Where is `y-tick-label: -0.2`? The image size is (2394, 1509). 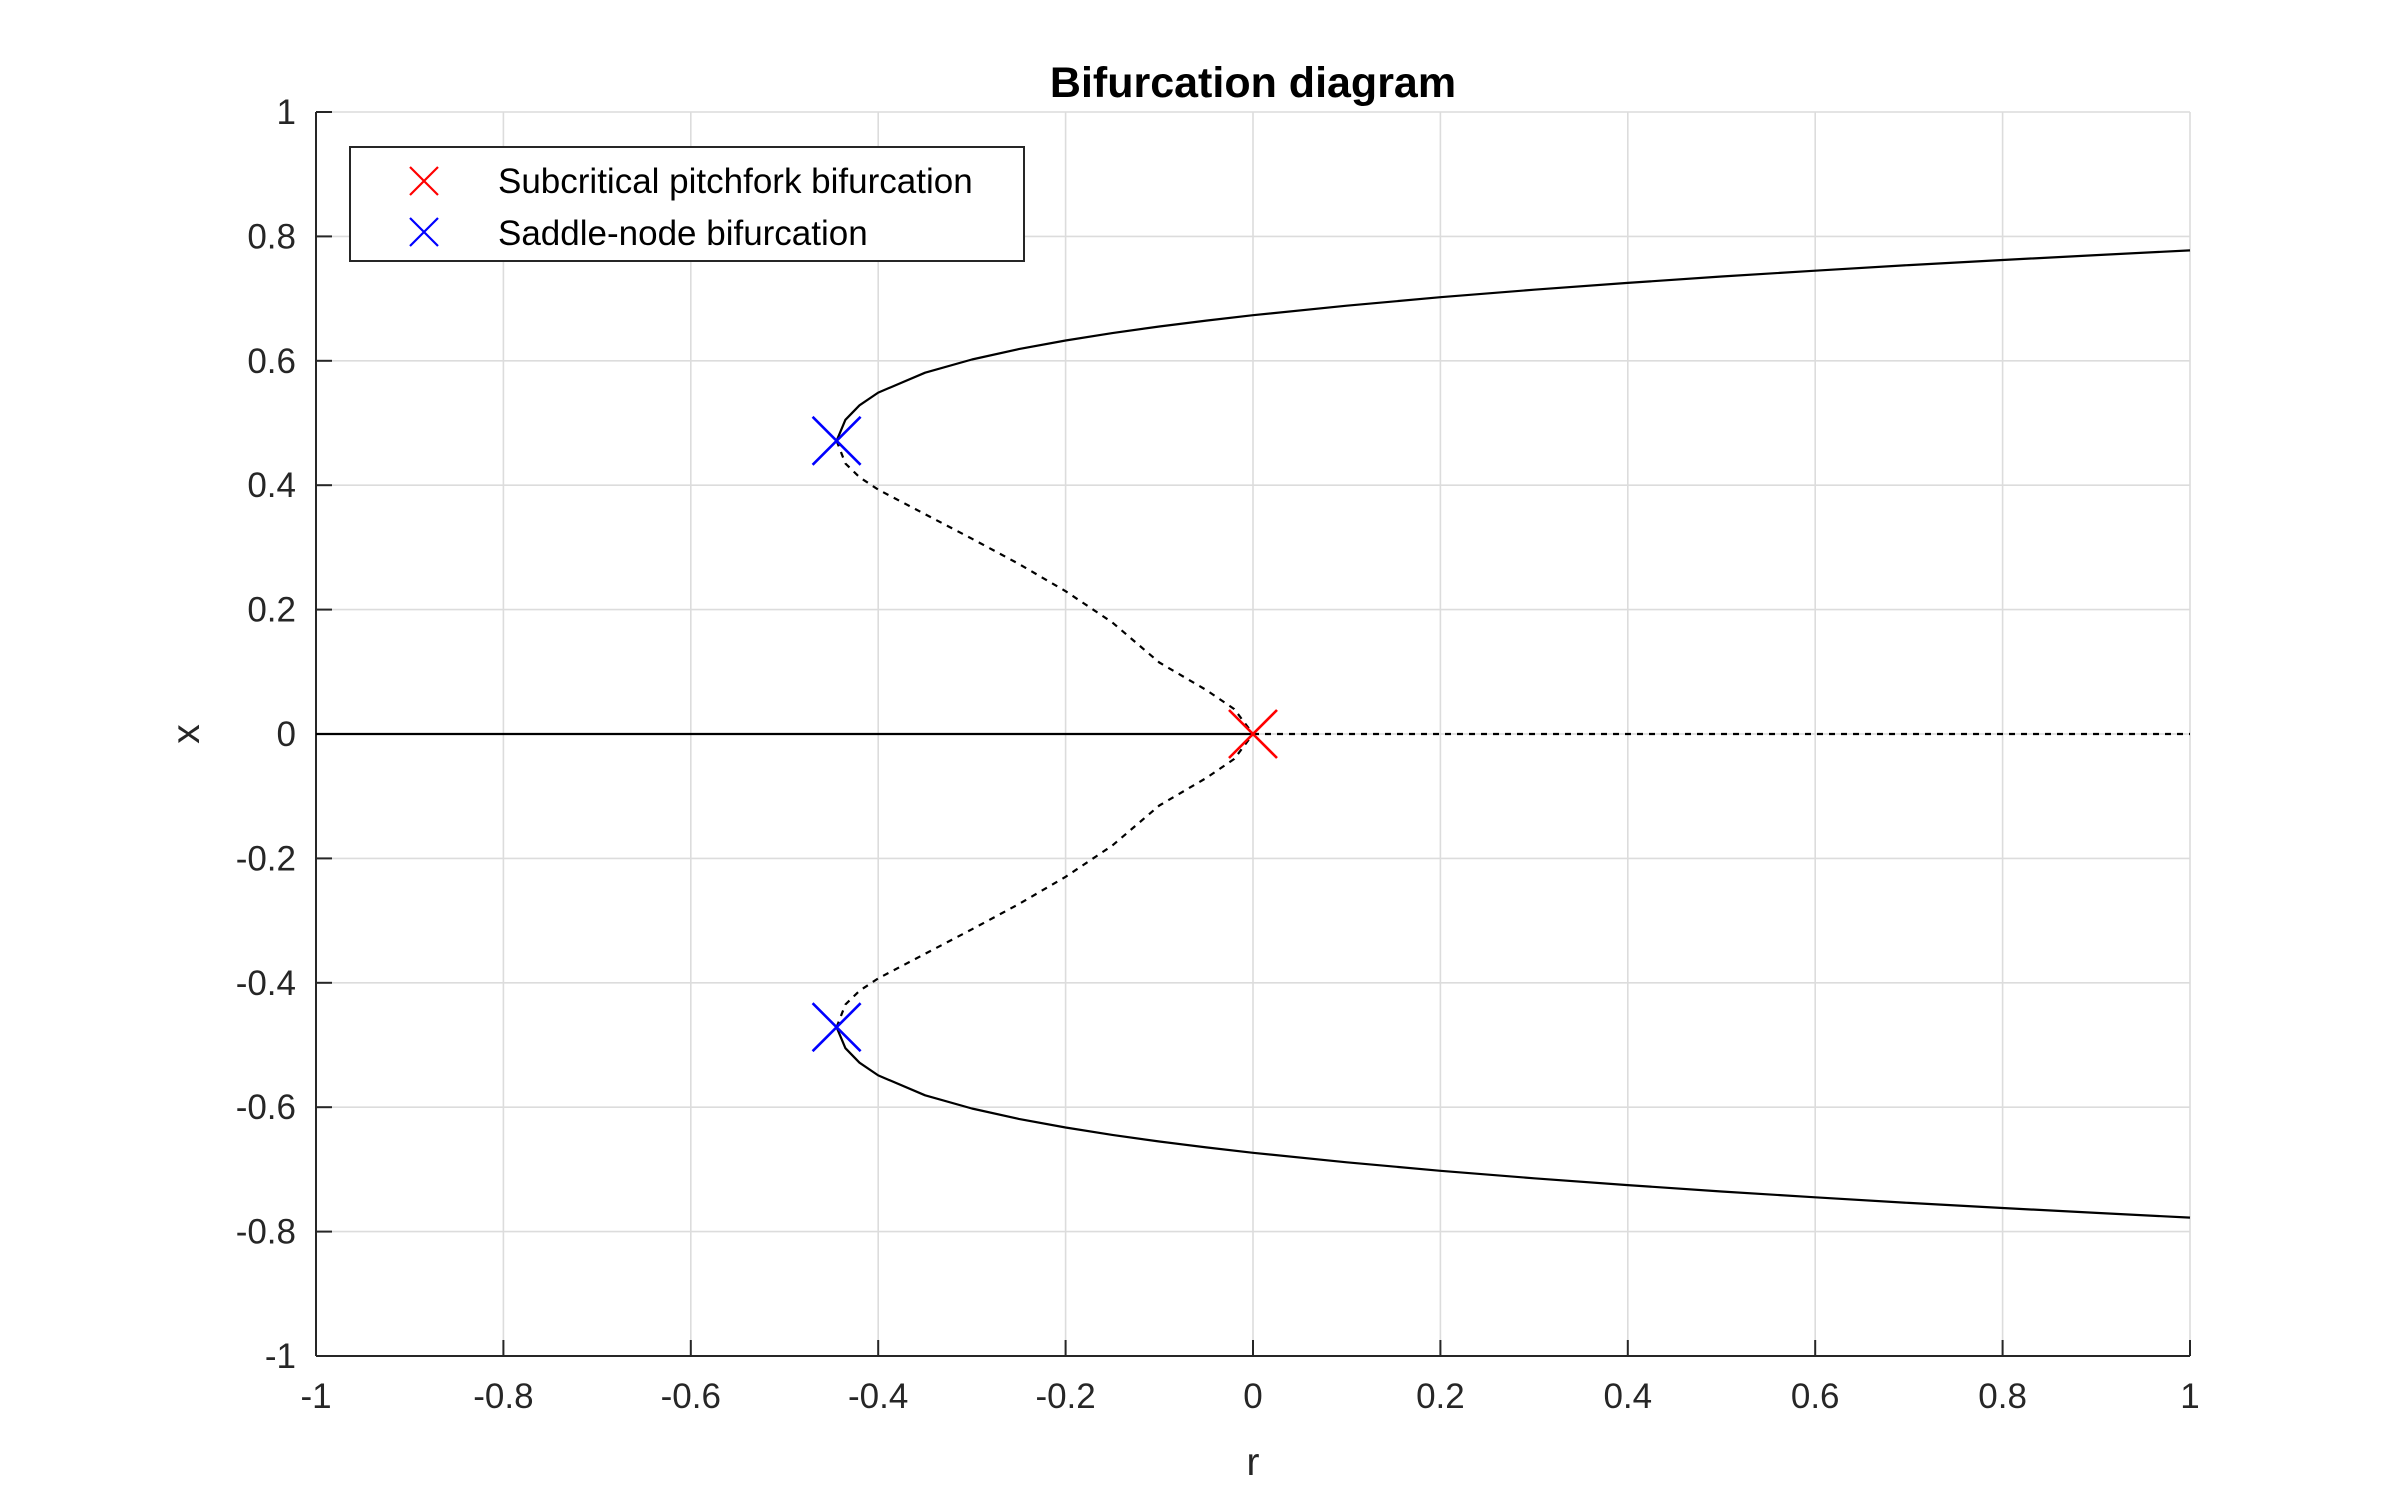 y-tick-label: -0.2 is located at coordinates (266, 858).